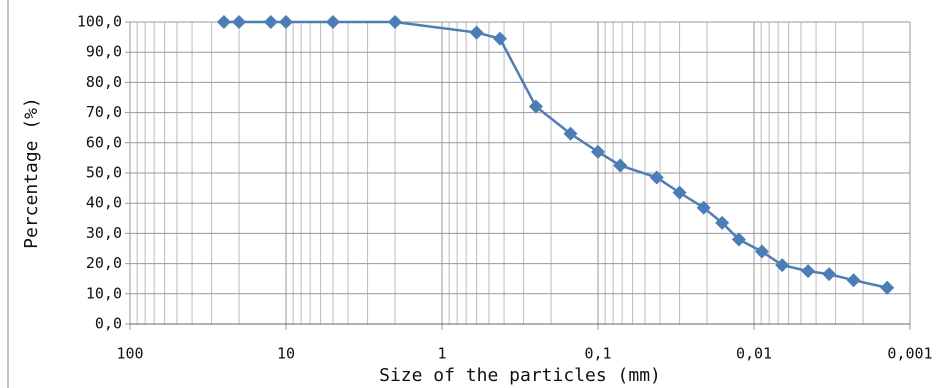 The width and height of the screenshot is (942, 388). Describe the element at coordinates (286, 354) in the screenshot. I see `x-tick-label: 10` at that location.